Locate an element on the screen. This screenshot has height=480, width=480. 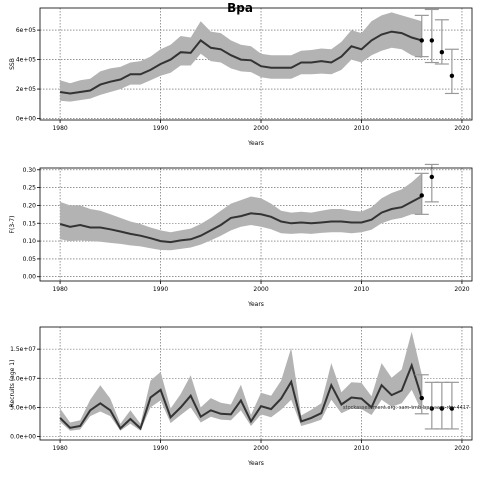
ssb-x-tick-label: 2020 is located at coordinates (461, 128).